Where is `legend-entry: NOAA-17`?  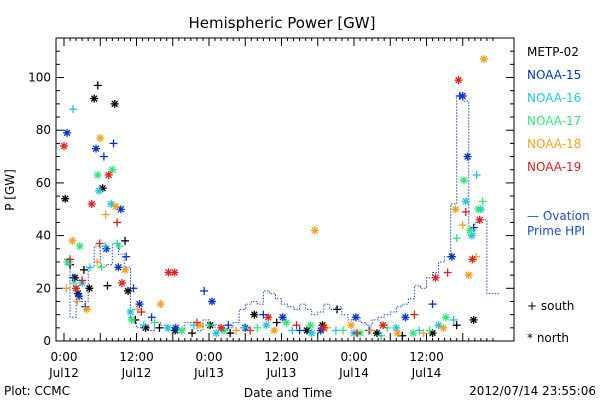 legend-entry: NOAA-17 is located at coordinates (554, 121).